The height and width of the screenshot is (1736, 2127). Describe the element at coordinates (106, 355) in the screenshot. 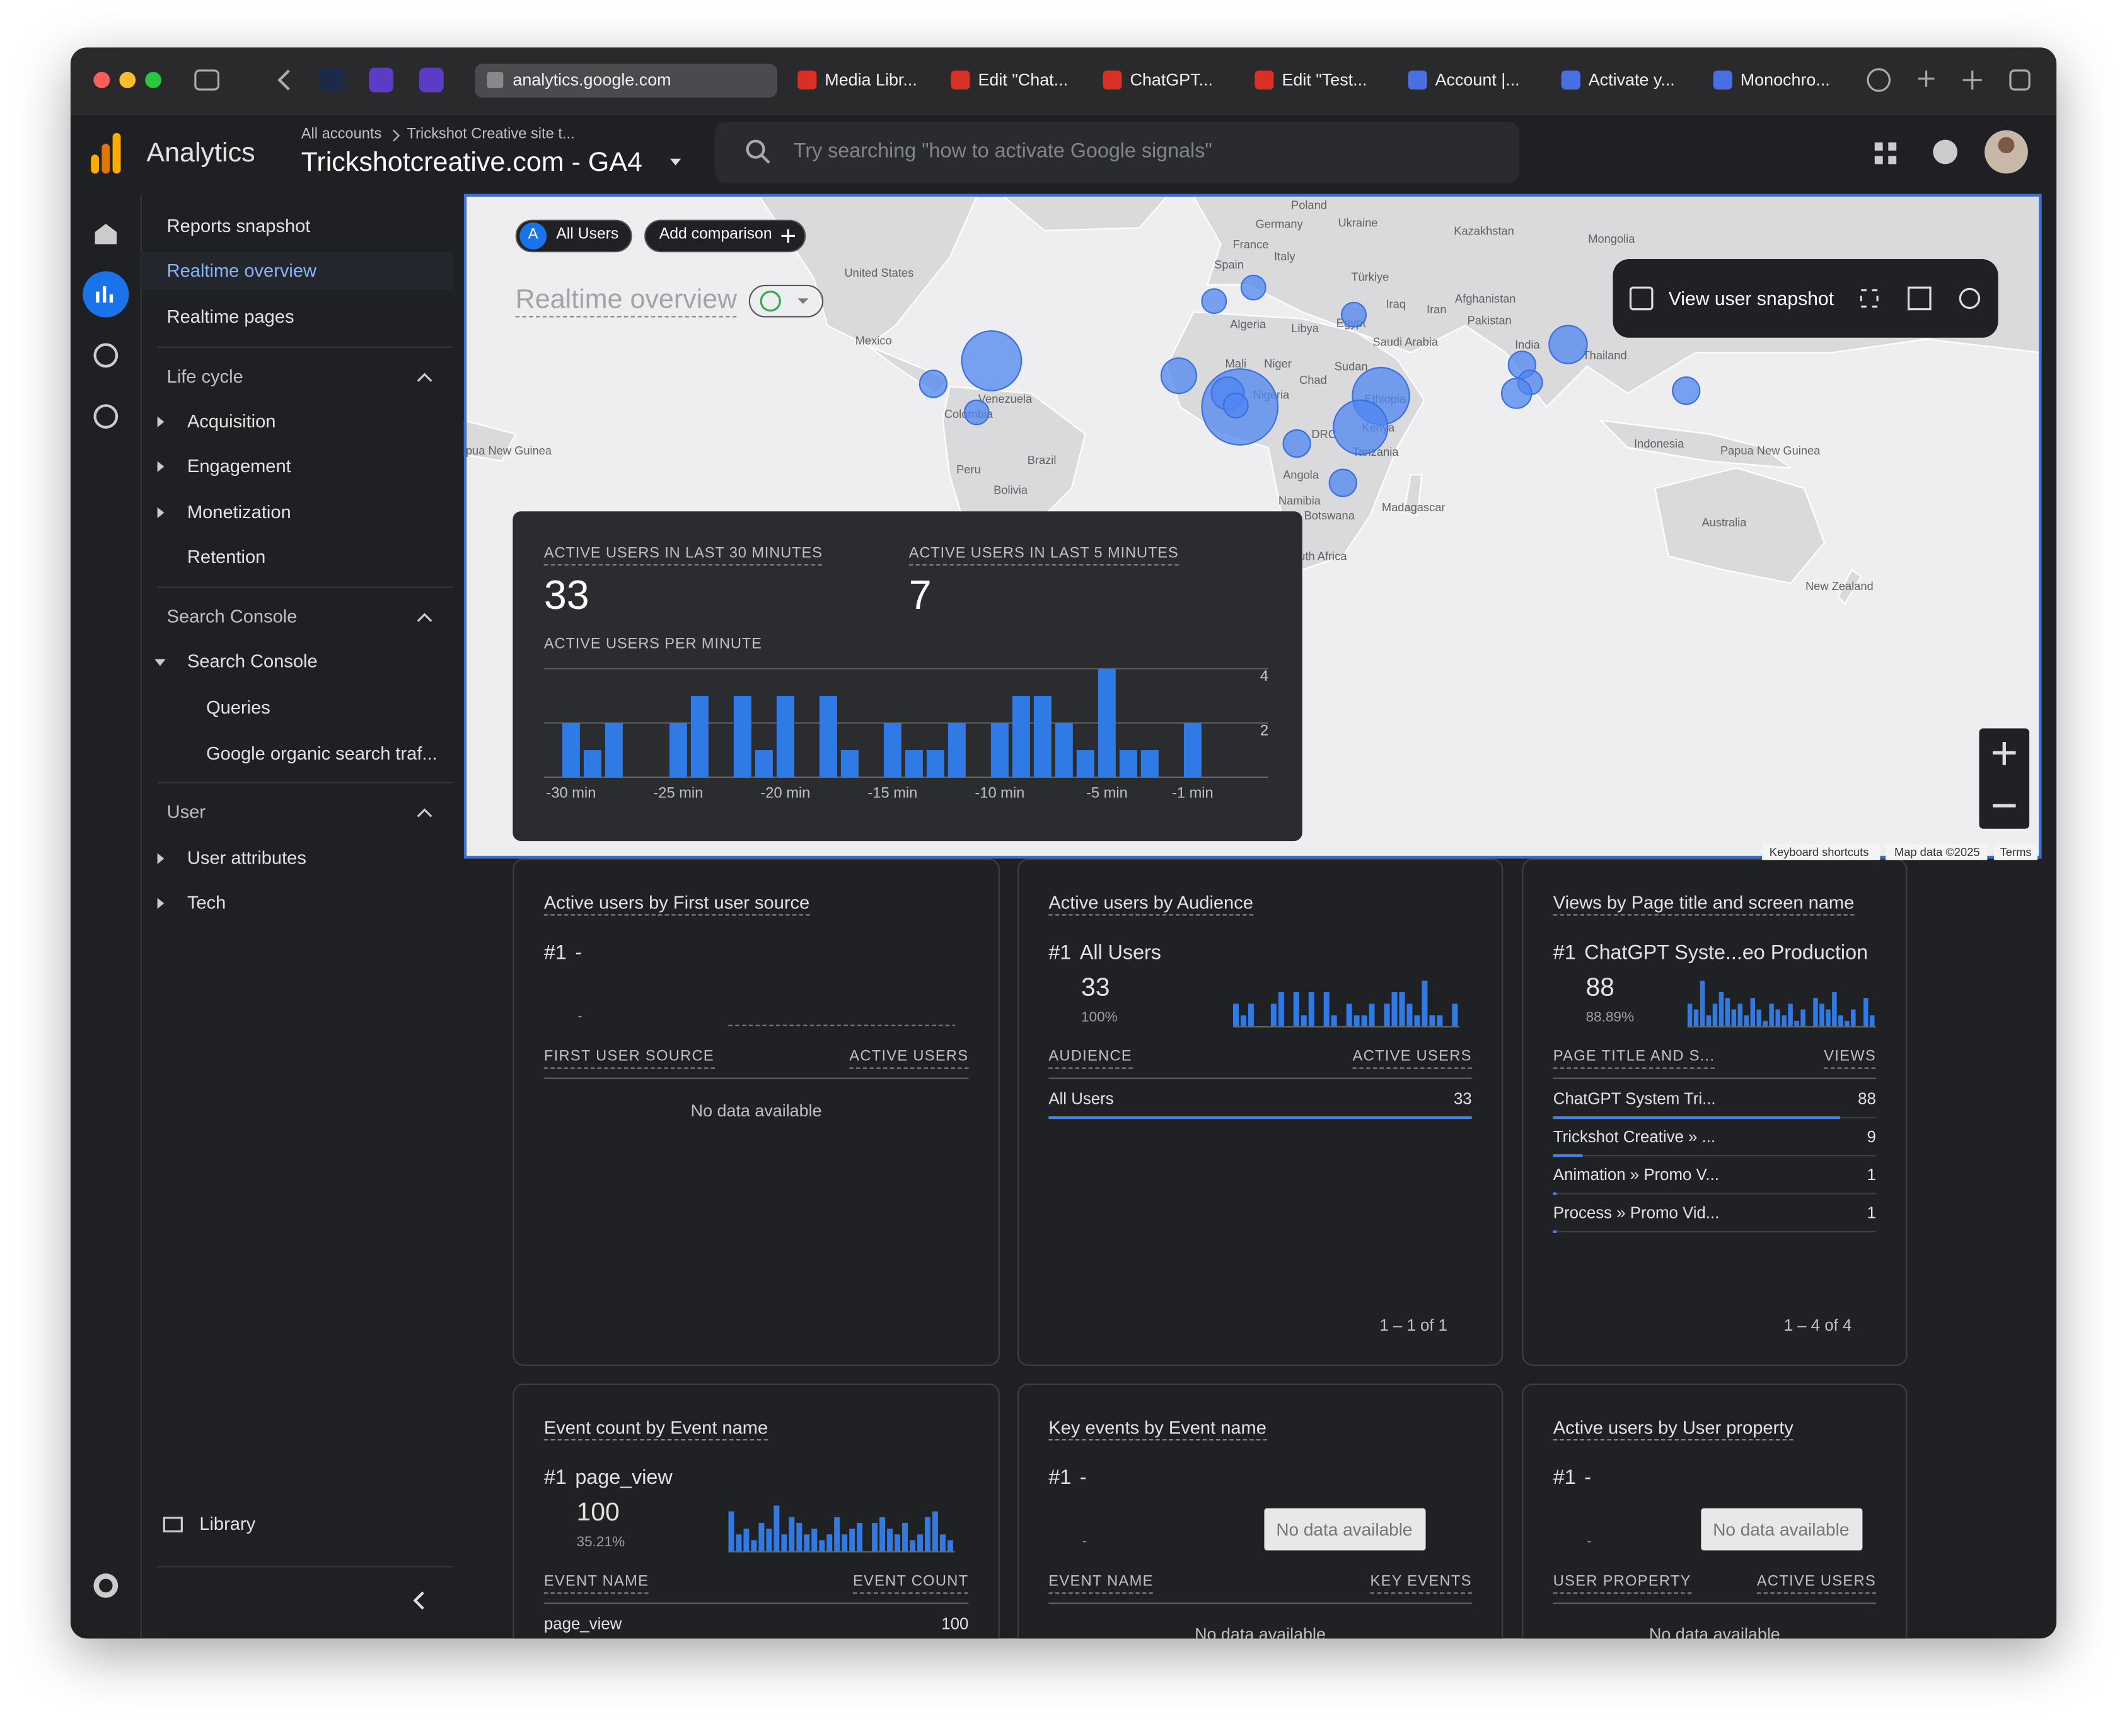

I see `explore-icon` at that location.